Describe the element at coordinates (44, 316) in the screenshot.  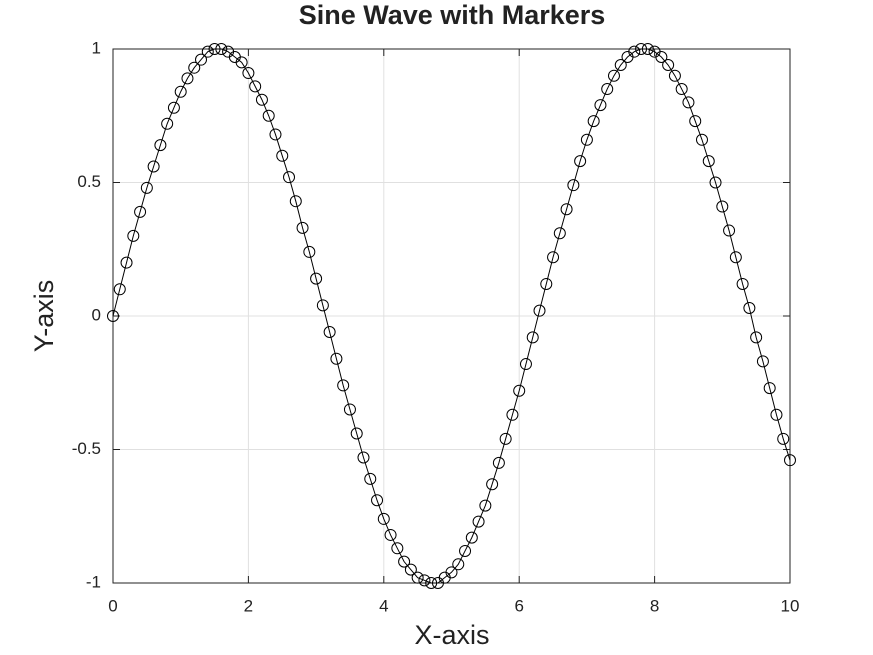
I see `y-axis-label: Y-axis` at that location.